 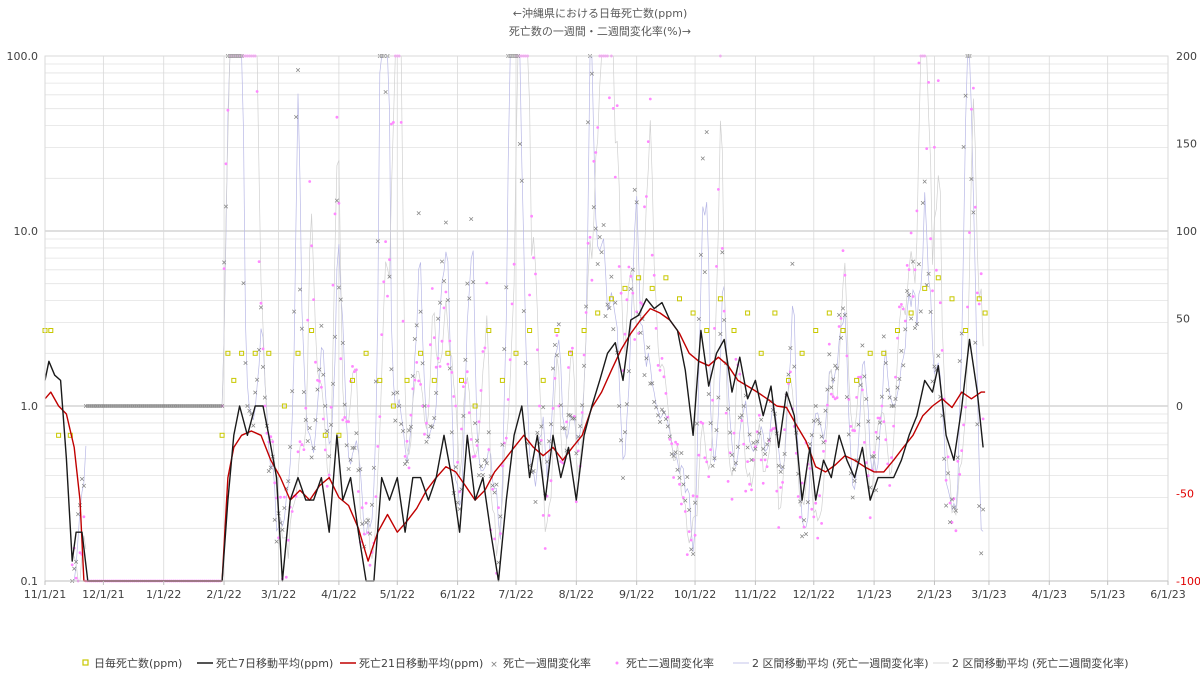 What do you see at coordinates (274, 663) in the screenshot?
I see `legend-label: 死亡7日移動平均(ppm)` at bounding box center [274, 663].